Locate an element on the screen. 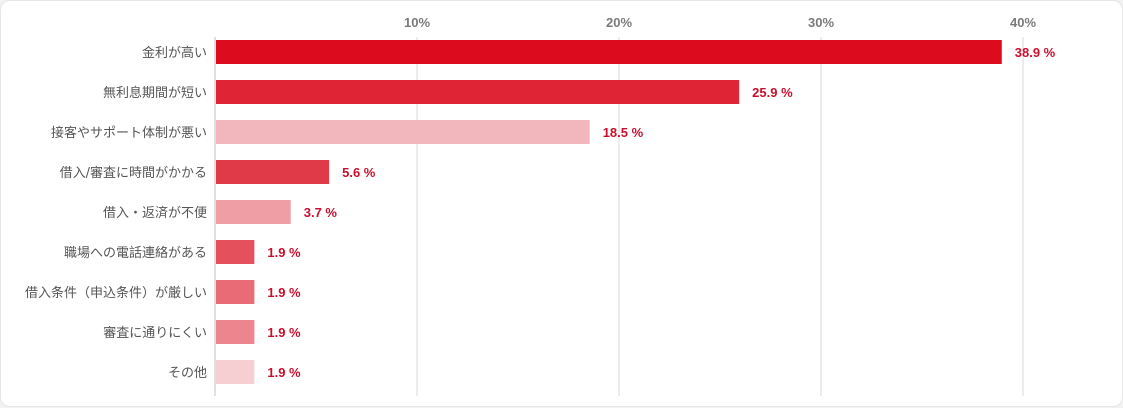 This screenshot has height=408, width=1123. value-label: 5.6 % is located at coordinates (359, 172).